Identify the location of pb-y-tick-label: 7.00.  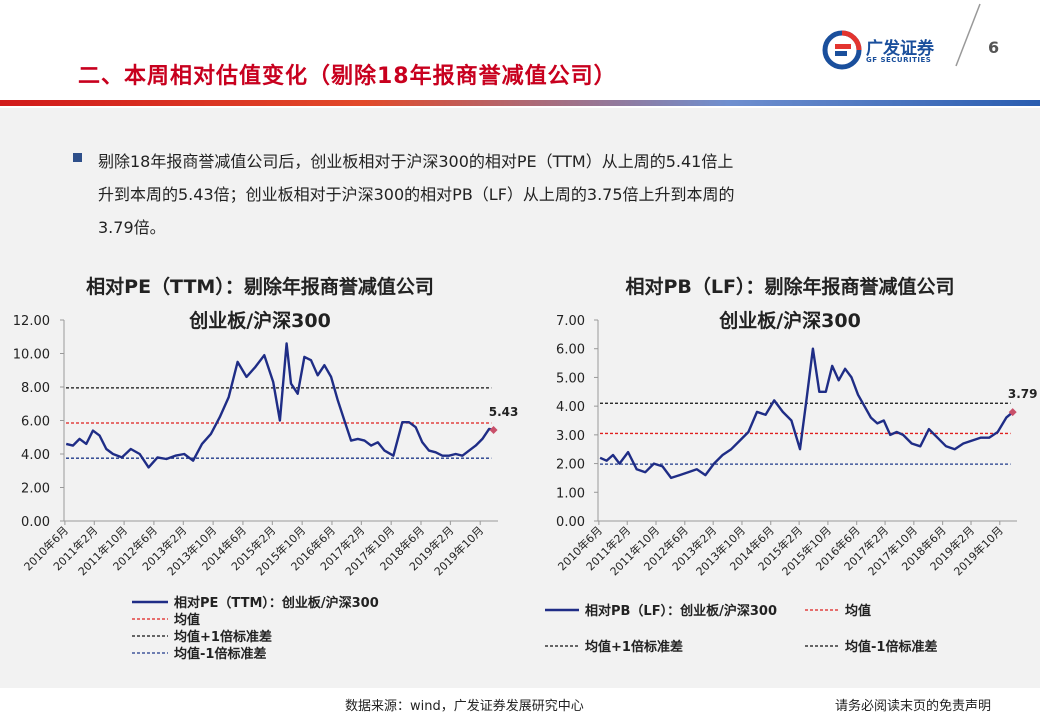
(570, 321).